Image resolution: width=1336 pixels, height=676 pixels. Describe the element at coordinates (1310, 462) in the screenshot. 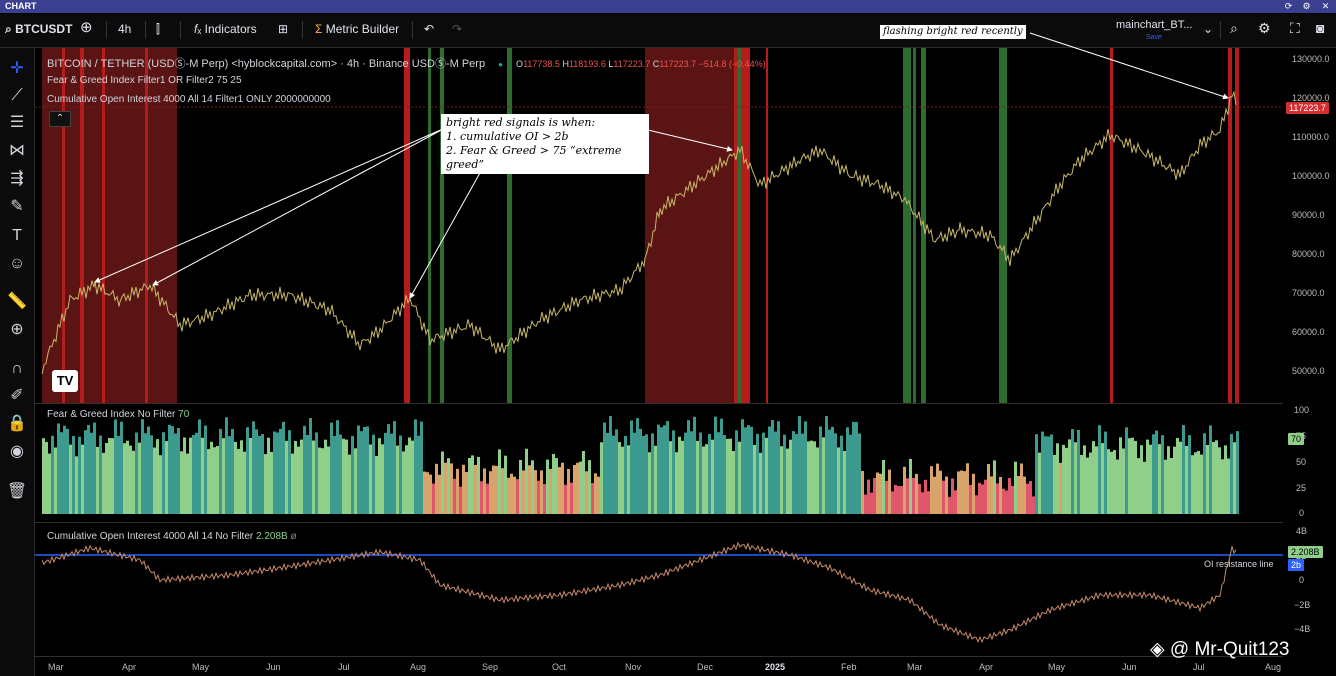

I see `fear-greed-axis: 100 75 50 25 0 70` at that location.